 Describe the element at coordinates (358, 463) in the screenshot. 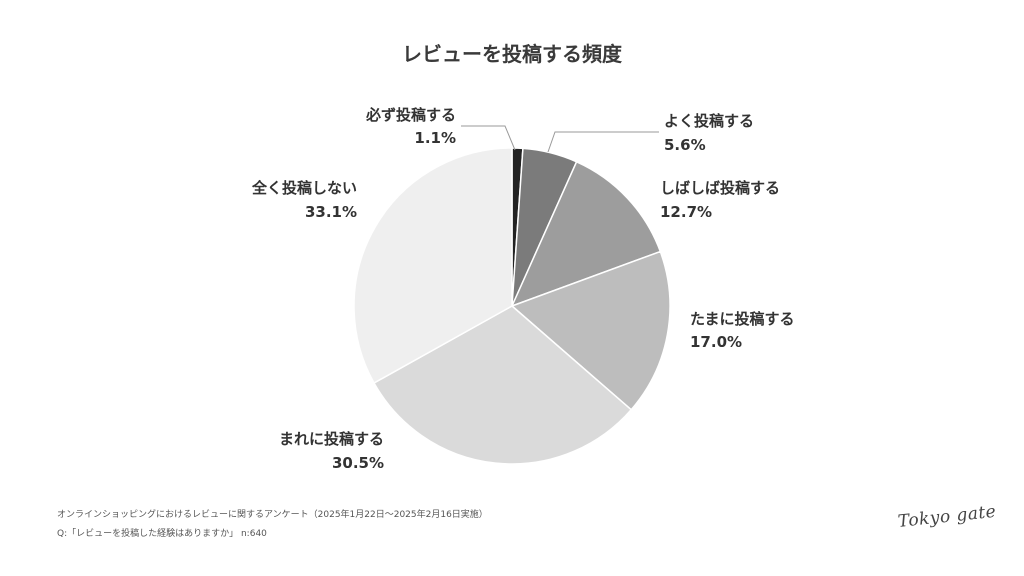

I see `slice-value-5: 30.5%` at that location.